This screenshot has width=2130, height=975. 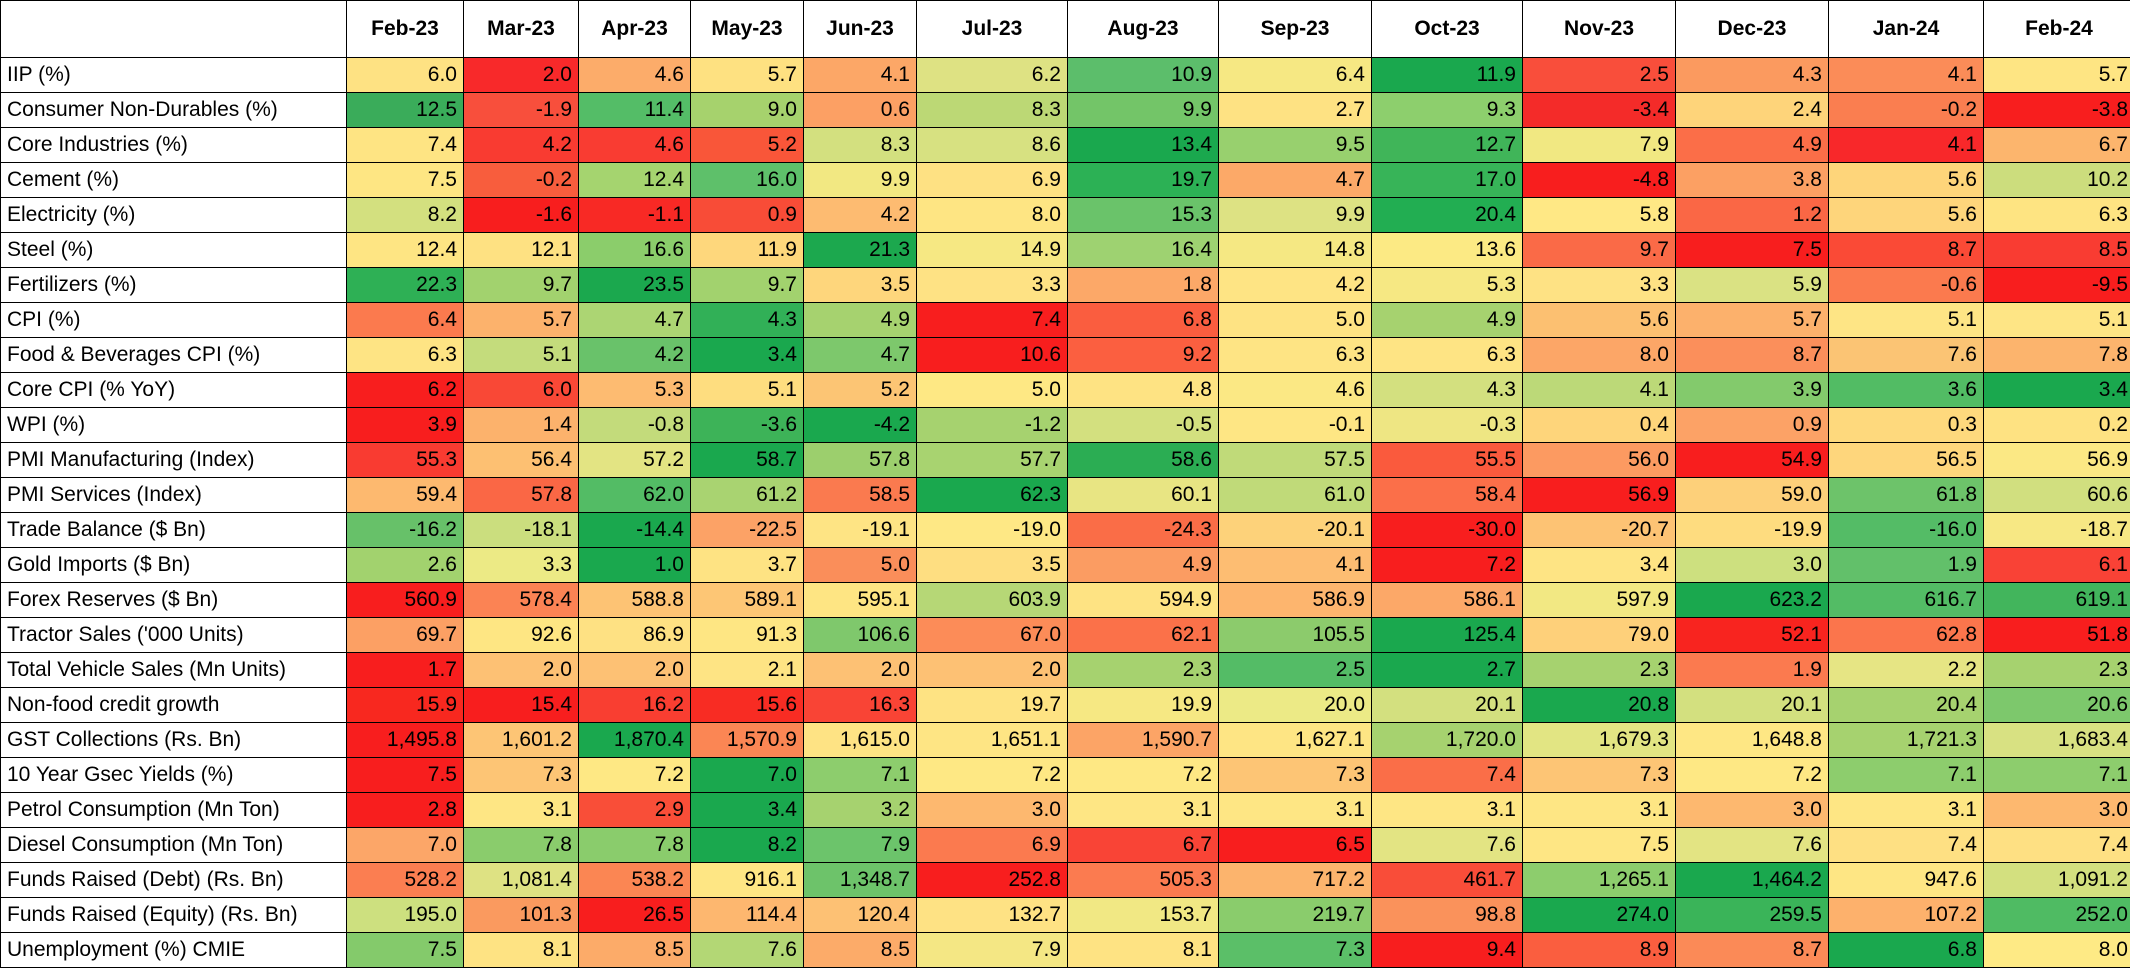 I want to click on heatmap-cell: 101.3, so click(x=521, y=915).